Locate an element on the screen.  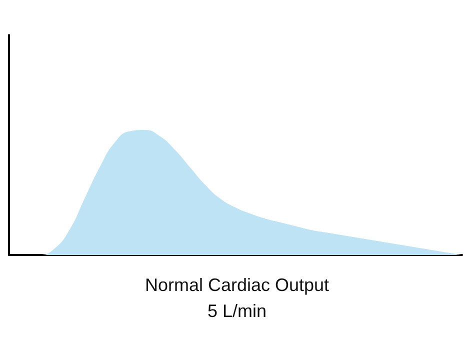
x-axis-title: Normal Cardiac Output is located at coordinates (237, 285).